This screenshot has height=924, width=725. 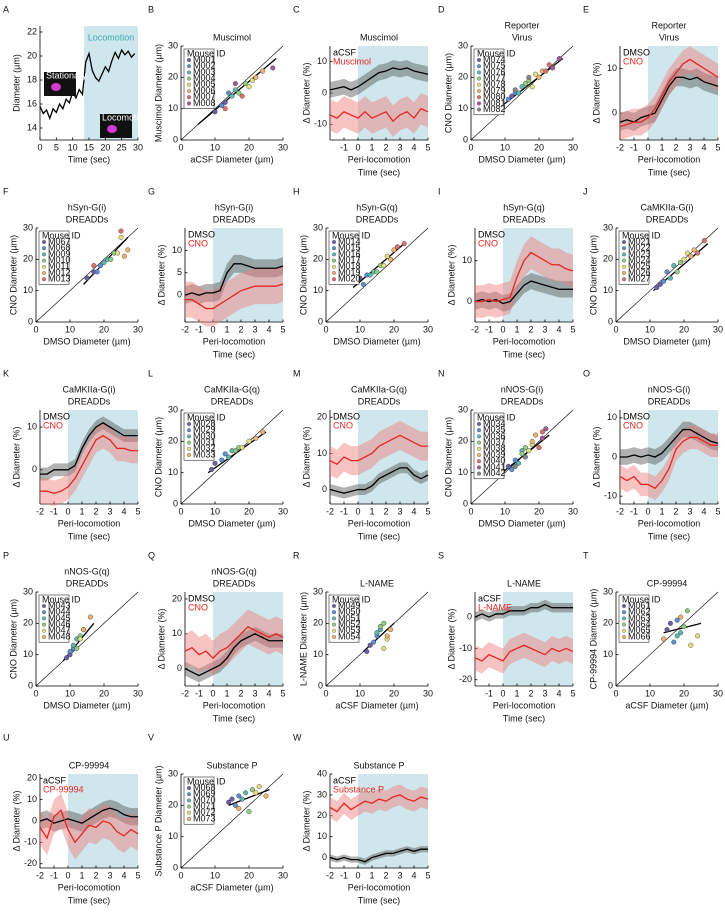 What do you see at coordinates (349, 272) in the screenshot?
I see `legend-entry: M019` at bounding box center [349, 272].